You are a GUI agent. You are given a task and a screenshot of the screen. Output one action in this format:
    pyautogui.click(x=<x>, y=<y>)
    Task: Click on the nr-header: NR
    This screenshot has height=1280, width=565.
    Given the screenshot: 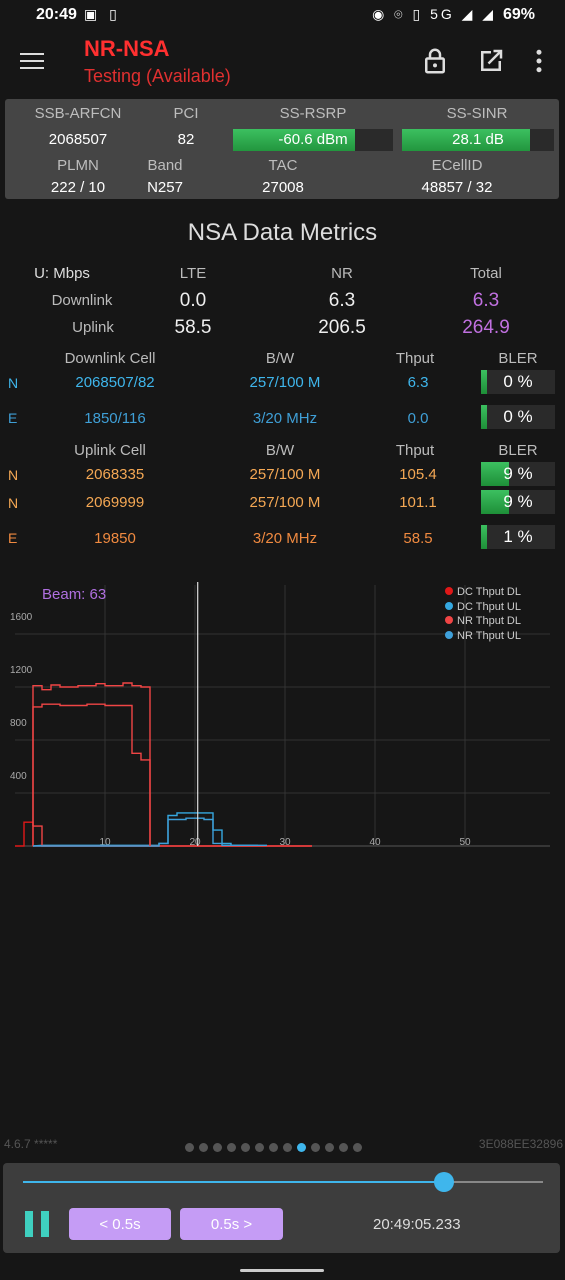 What is the action you would take?
    pyautogui.click(x=342, y=273)
    